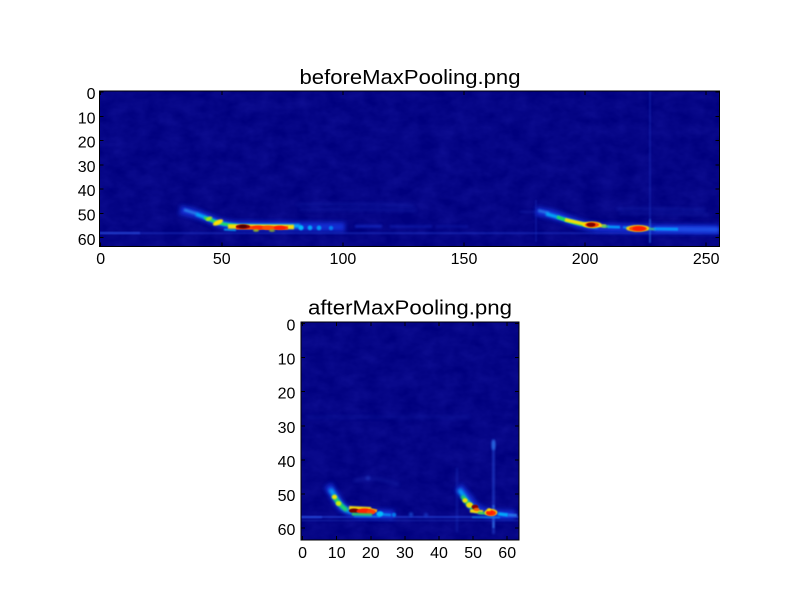  I want to click on svg-text: beforeMaxPooling.png, so click(410, 78).